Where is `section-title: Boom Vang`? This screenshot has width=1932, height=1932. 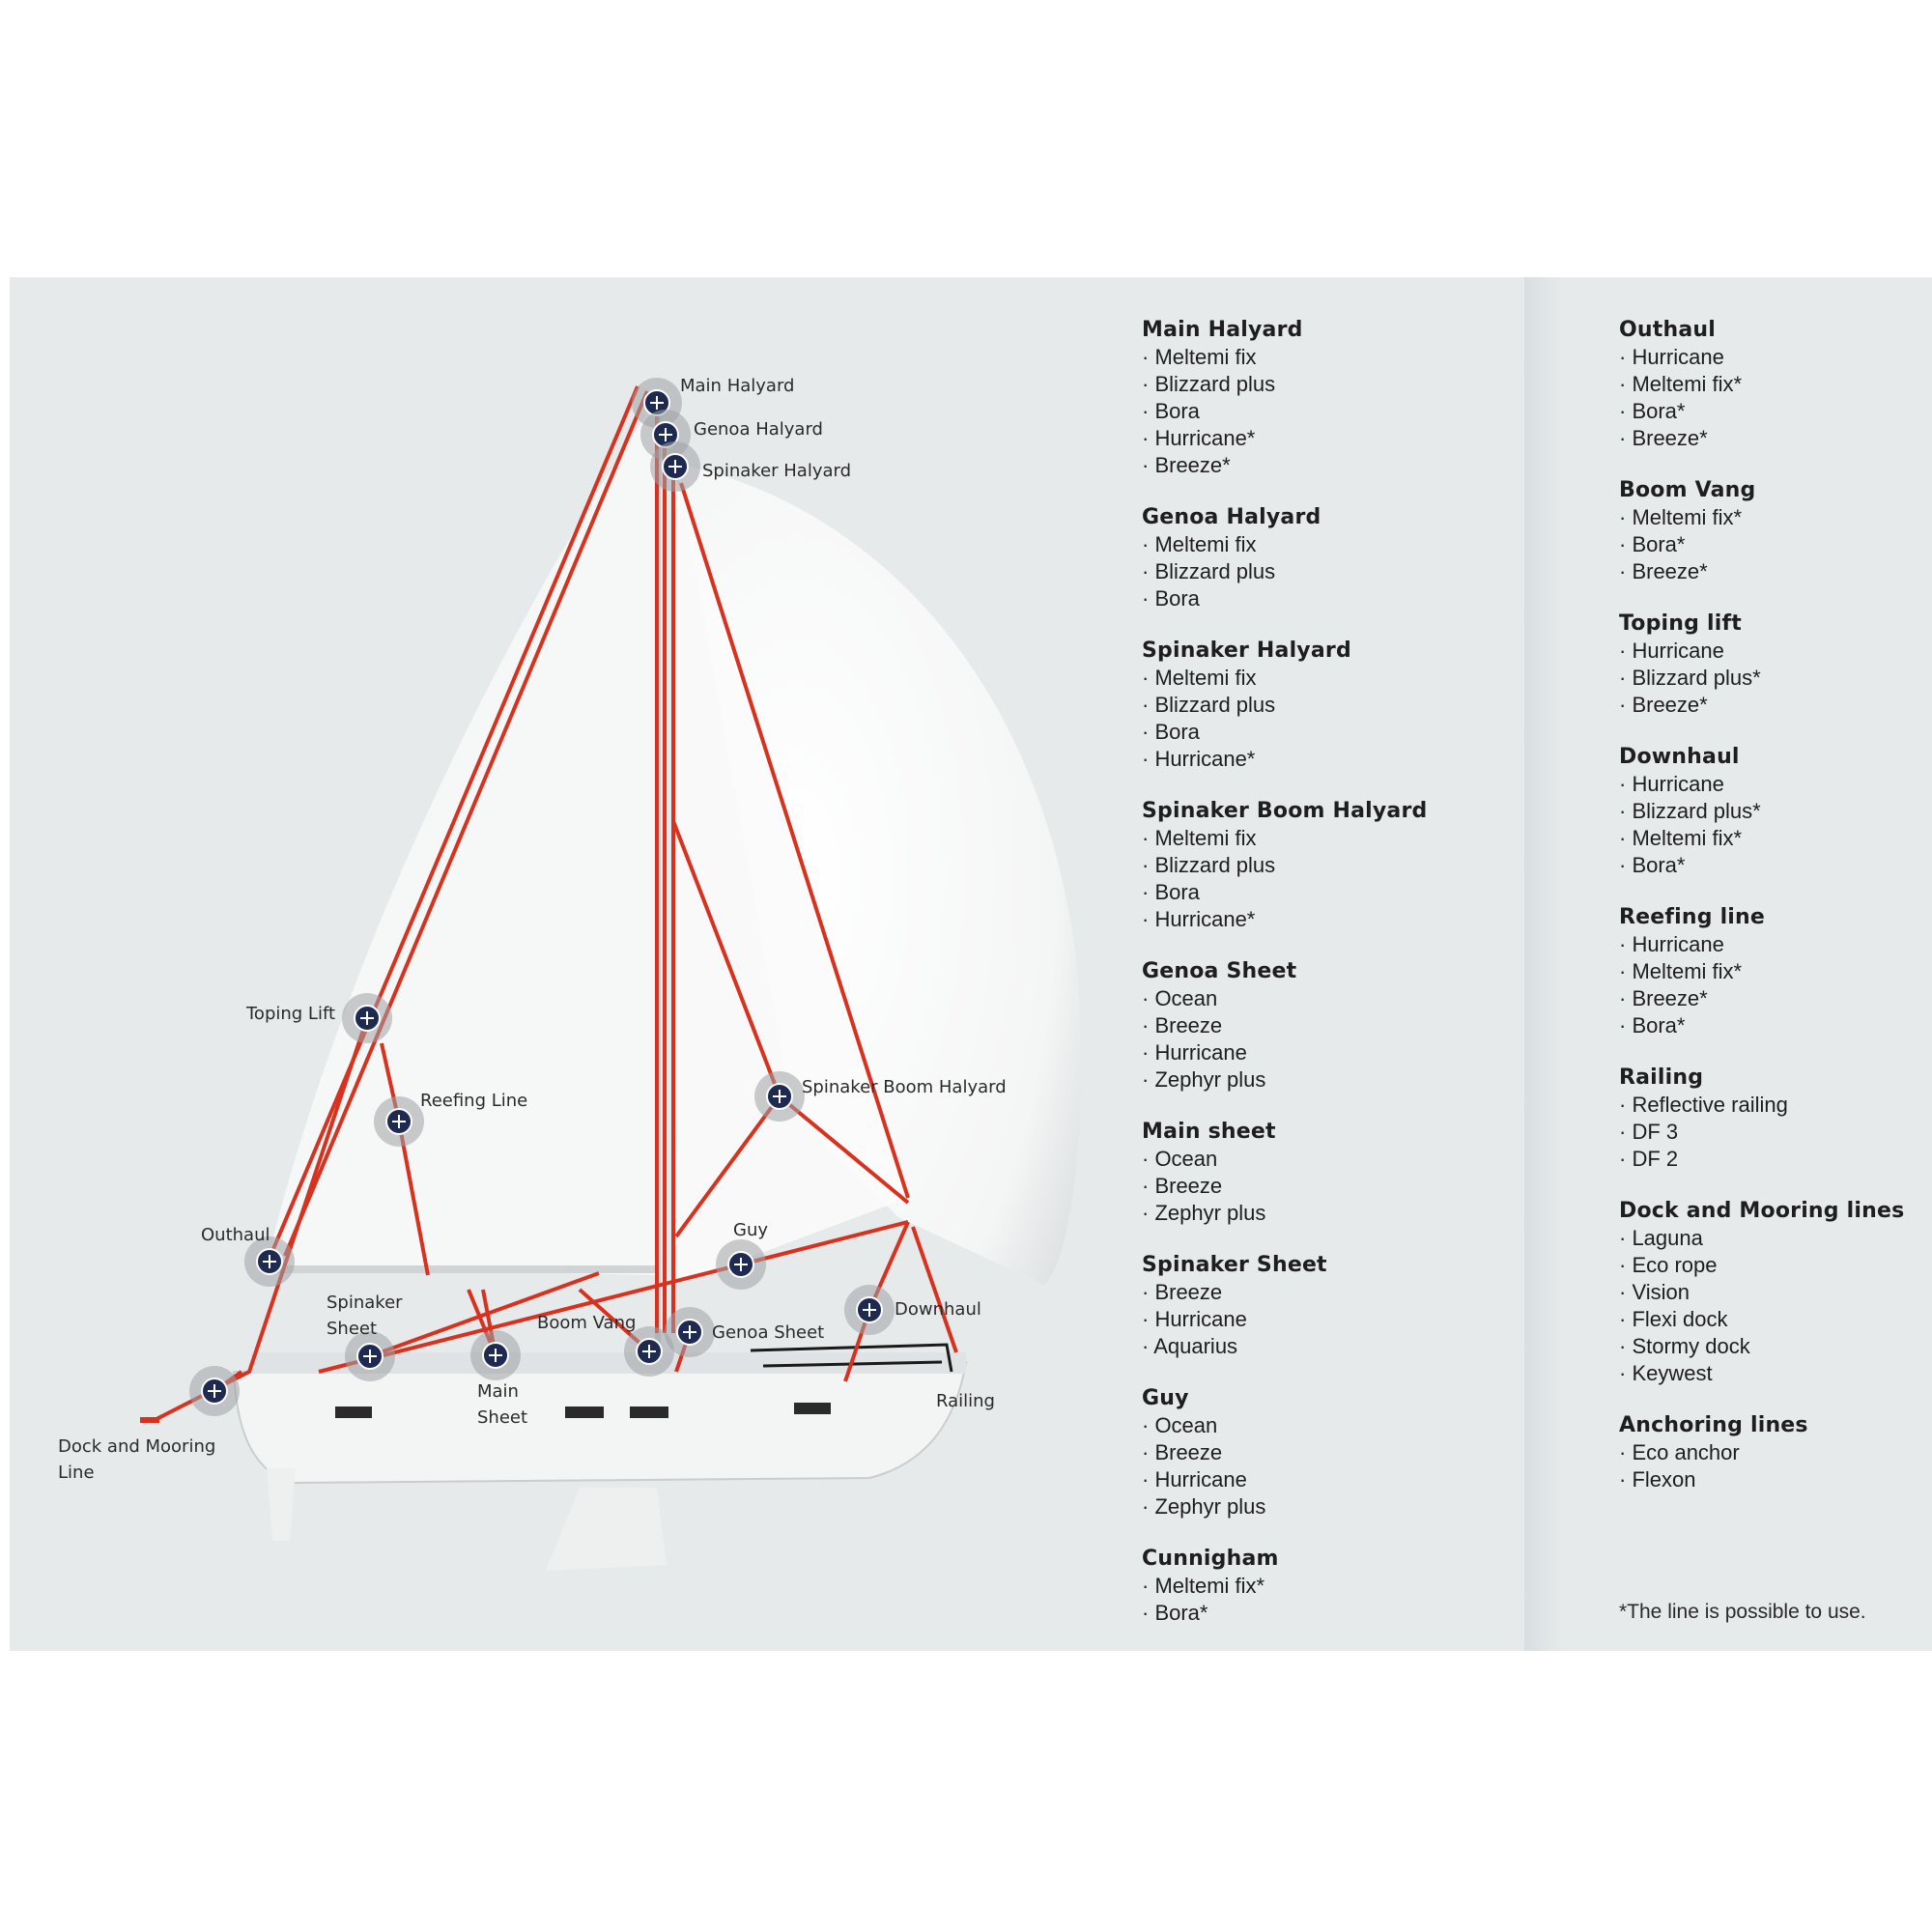
section-title: Boom Vang is located at coordinates (1687, 490).